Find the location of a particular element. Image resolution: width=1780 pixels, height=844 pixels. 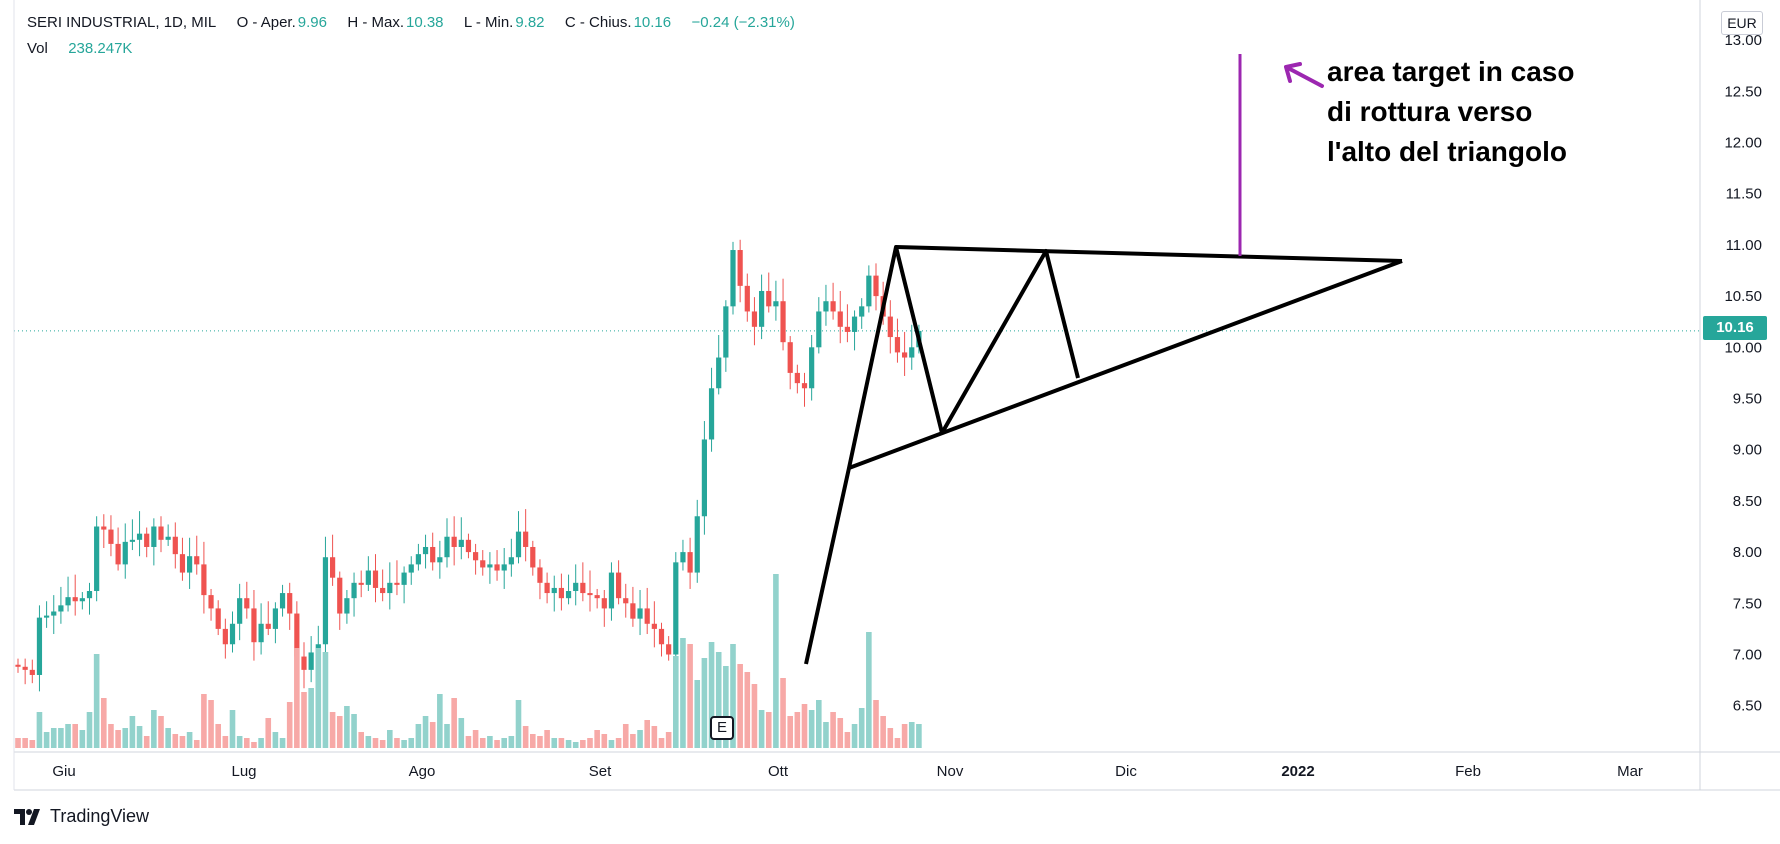

arrow-head is located at coordinates (1293, 72).